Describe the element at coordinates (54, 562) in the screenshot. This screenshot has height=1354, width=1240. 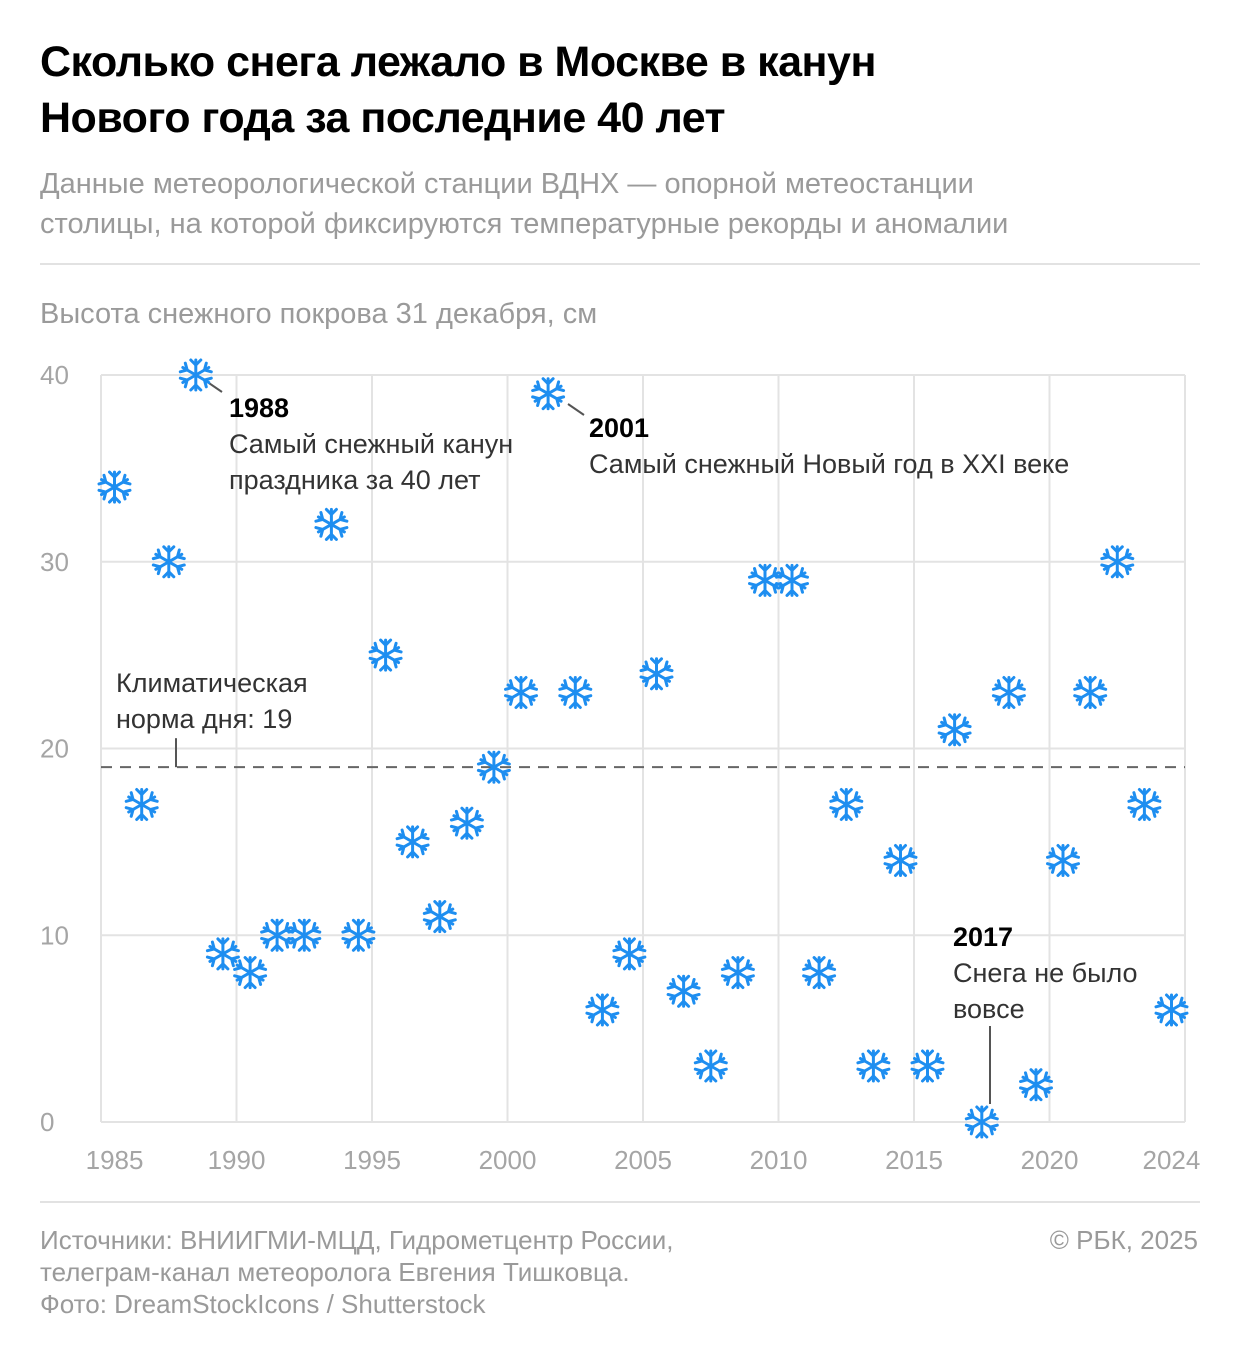
I see `y-tick-label: 30` at that location.